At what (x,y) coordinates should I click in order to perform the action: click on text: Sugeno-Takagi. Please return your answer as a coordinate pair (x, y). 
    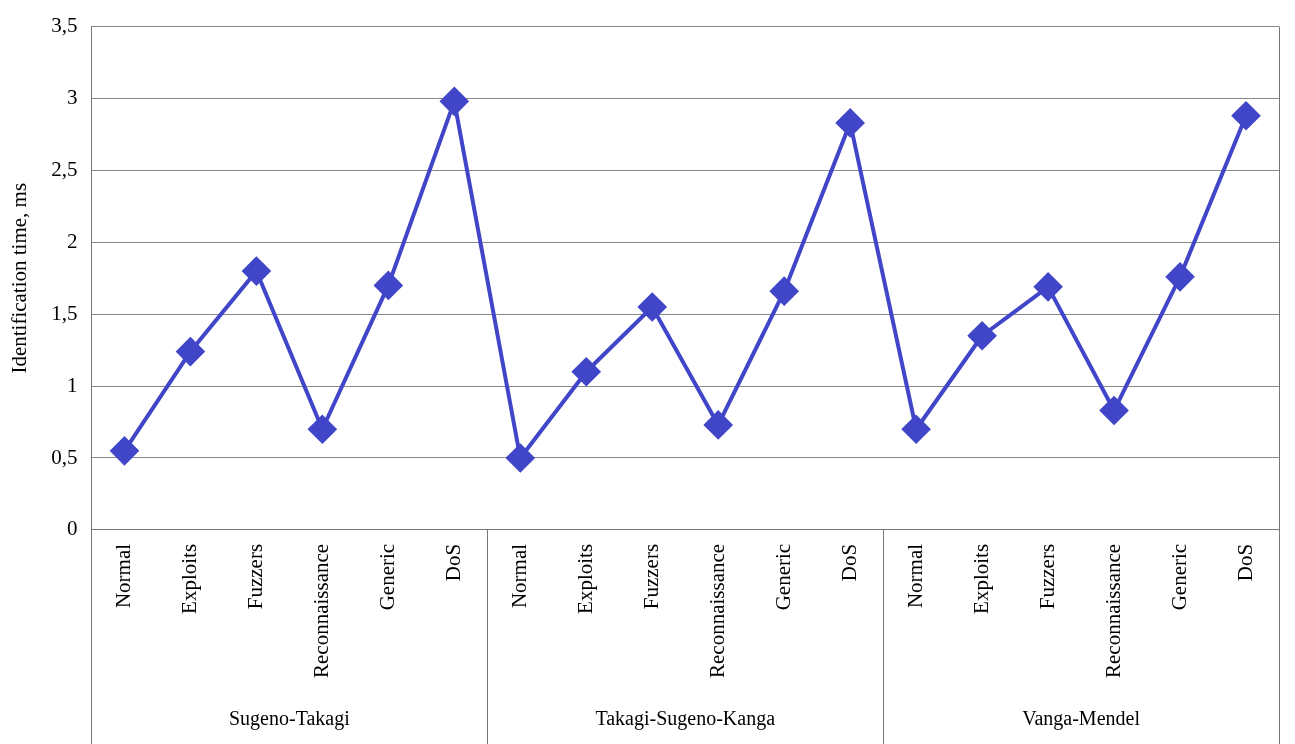
    Looking at the image, I should click on (289, 719).